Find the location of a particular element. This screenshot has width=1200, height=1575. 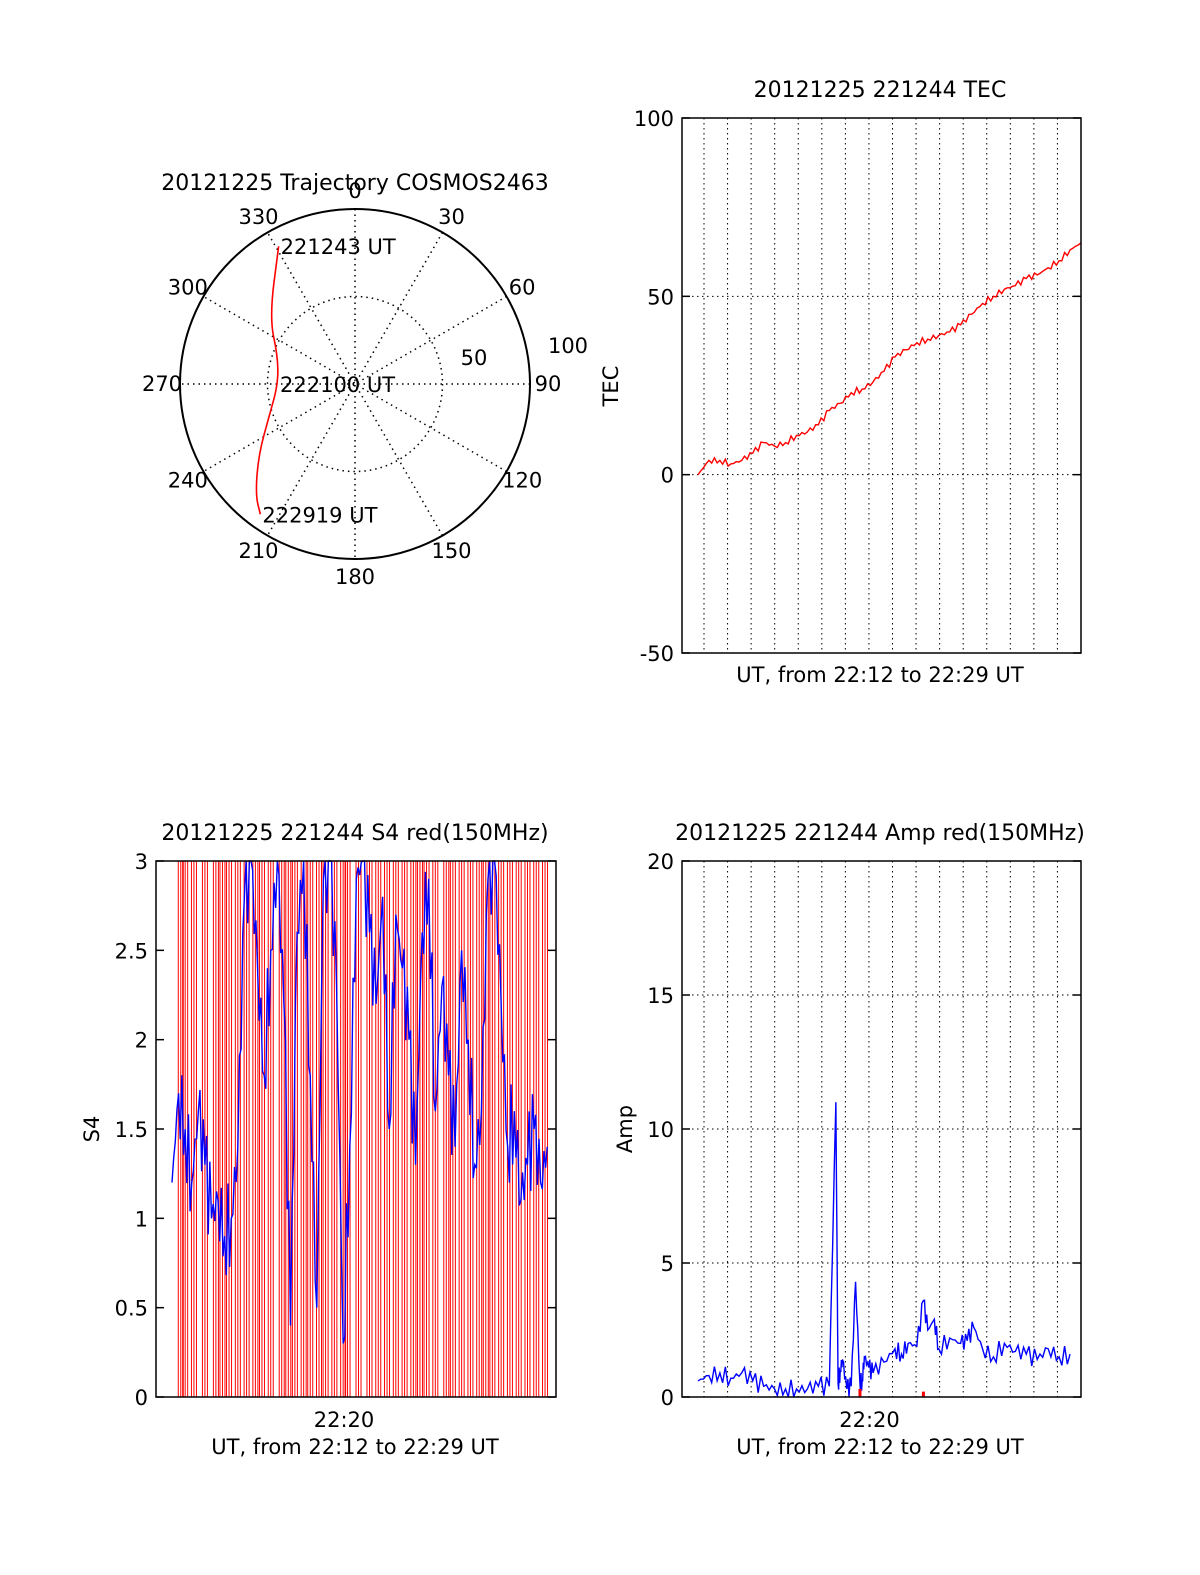

amp-y-ticks: 20 15 10 5 0 is located at coordinates (864, 1130).